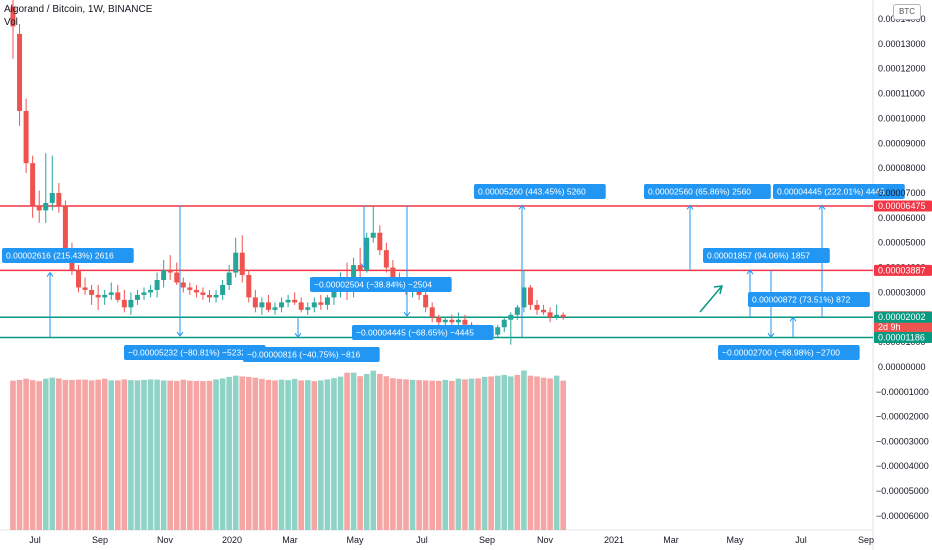 The height and width of the screenshot is (550, 932). I want to click on time-tick-label: Sep, so click(487, 540).